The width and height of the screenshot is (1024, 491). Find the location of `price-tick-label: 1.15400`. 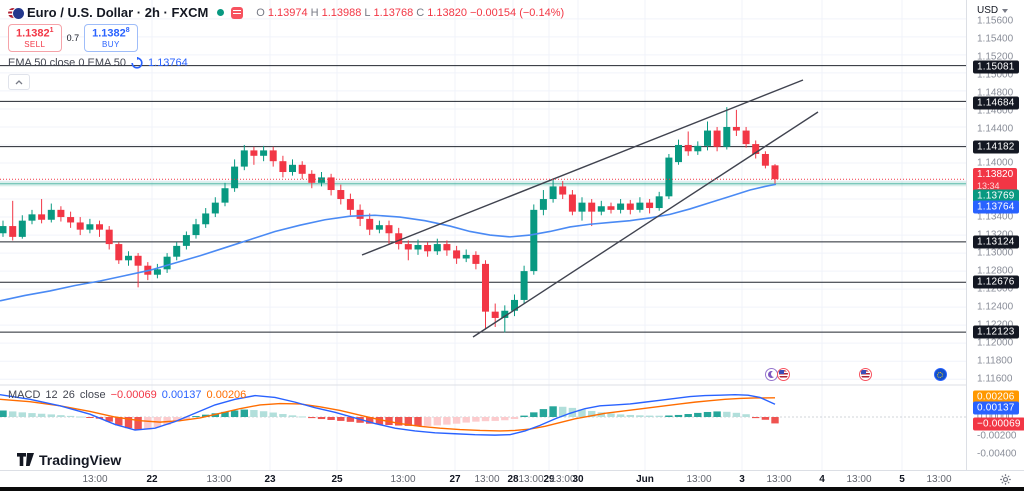

price-tick-label: 1.15400 is located at coordinates (995, 39).